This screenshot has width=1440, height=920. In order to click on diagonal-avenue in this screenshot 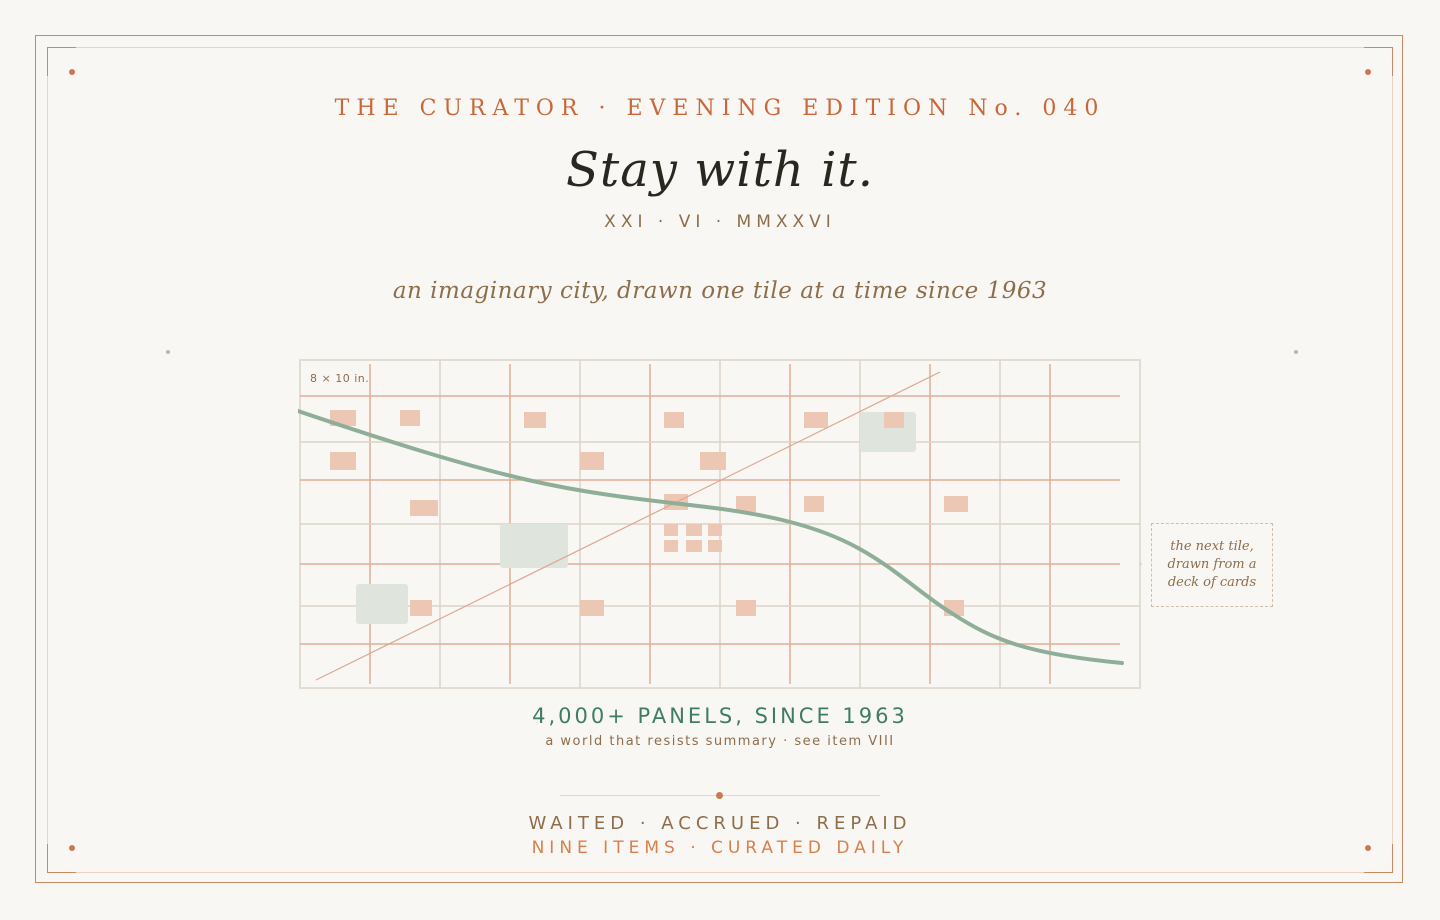, I will do `click(628, 526)`.